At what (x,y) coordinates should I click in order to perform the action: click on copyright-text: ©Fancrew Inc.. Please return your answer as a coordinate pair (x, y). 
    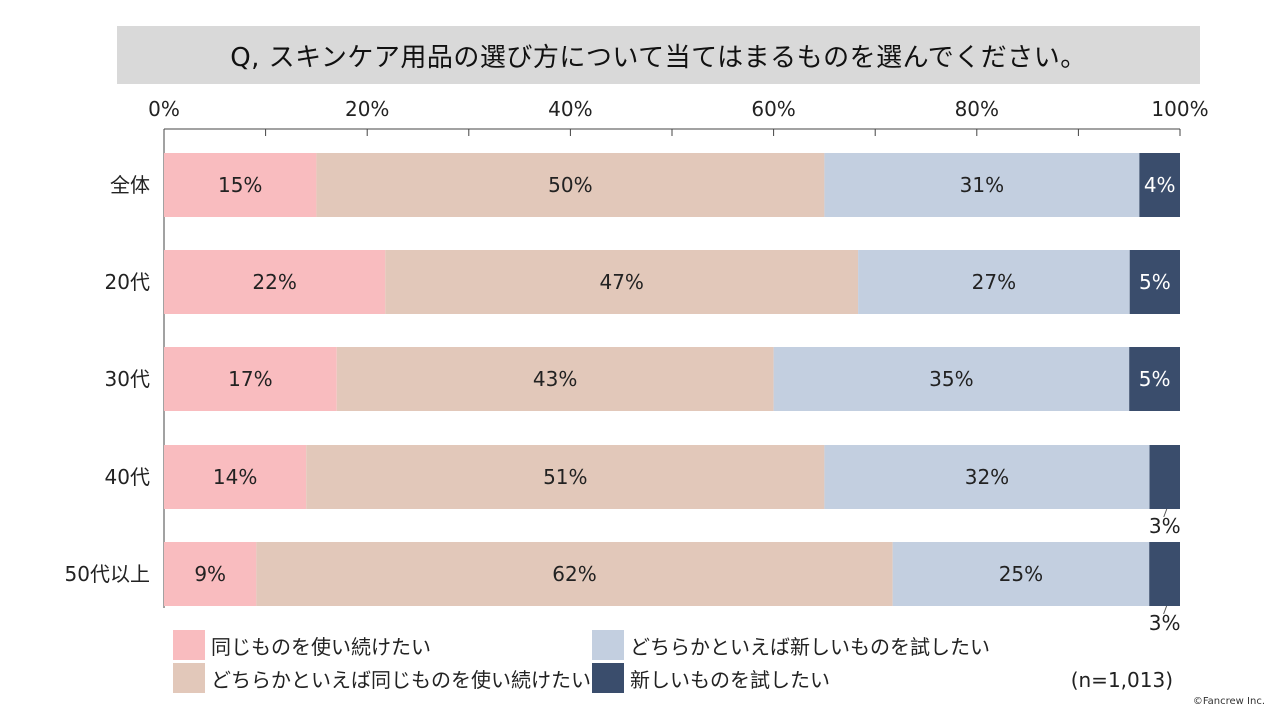
    Looking at the image, I should click on (1228, 701).